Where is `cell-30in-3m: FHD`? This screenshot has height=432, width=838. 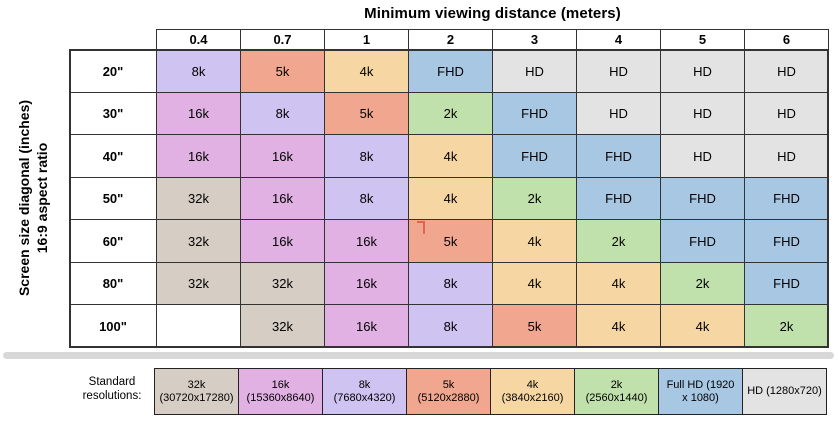 cell-30in-3m: FHD is located at coordinates (534, 113).